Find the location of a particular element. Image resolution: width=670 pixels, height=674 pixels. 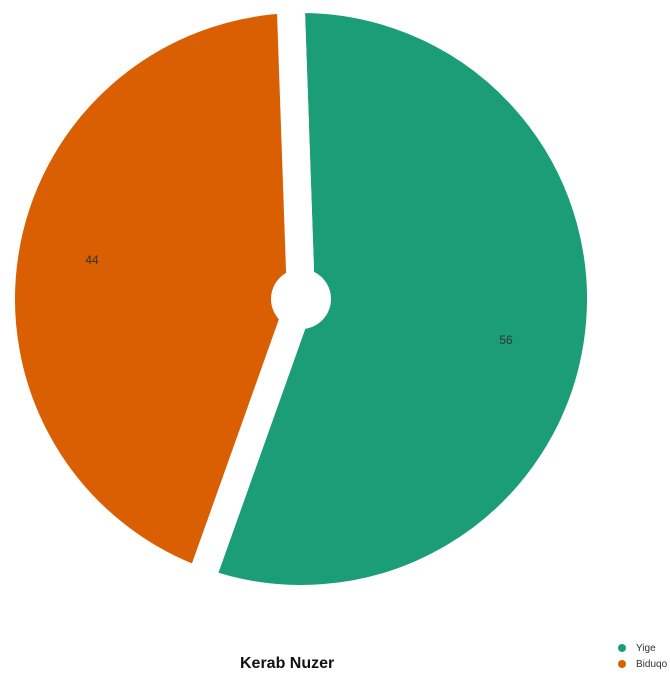

legend-marker-yige is located at coordinates (622, 648).